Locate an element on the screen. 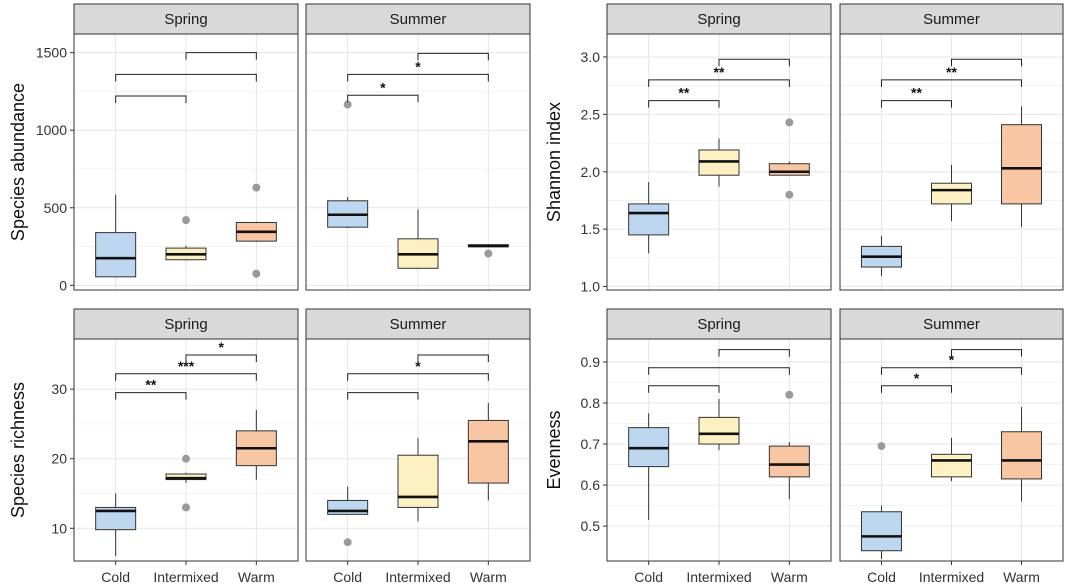 The width and height of the screenshot is (1065, 588). panel-abundance-spring: Spring 0 500 1000 1500 Species abundance is located at coordinates (153, 148).